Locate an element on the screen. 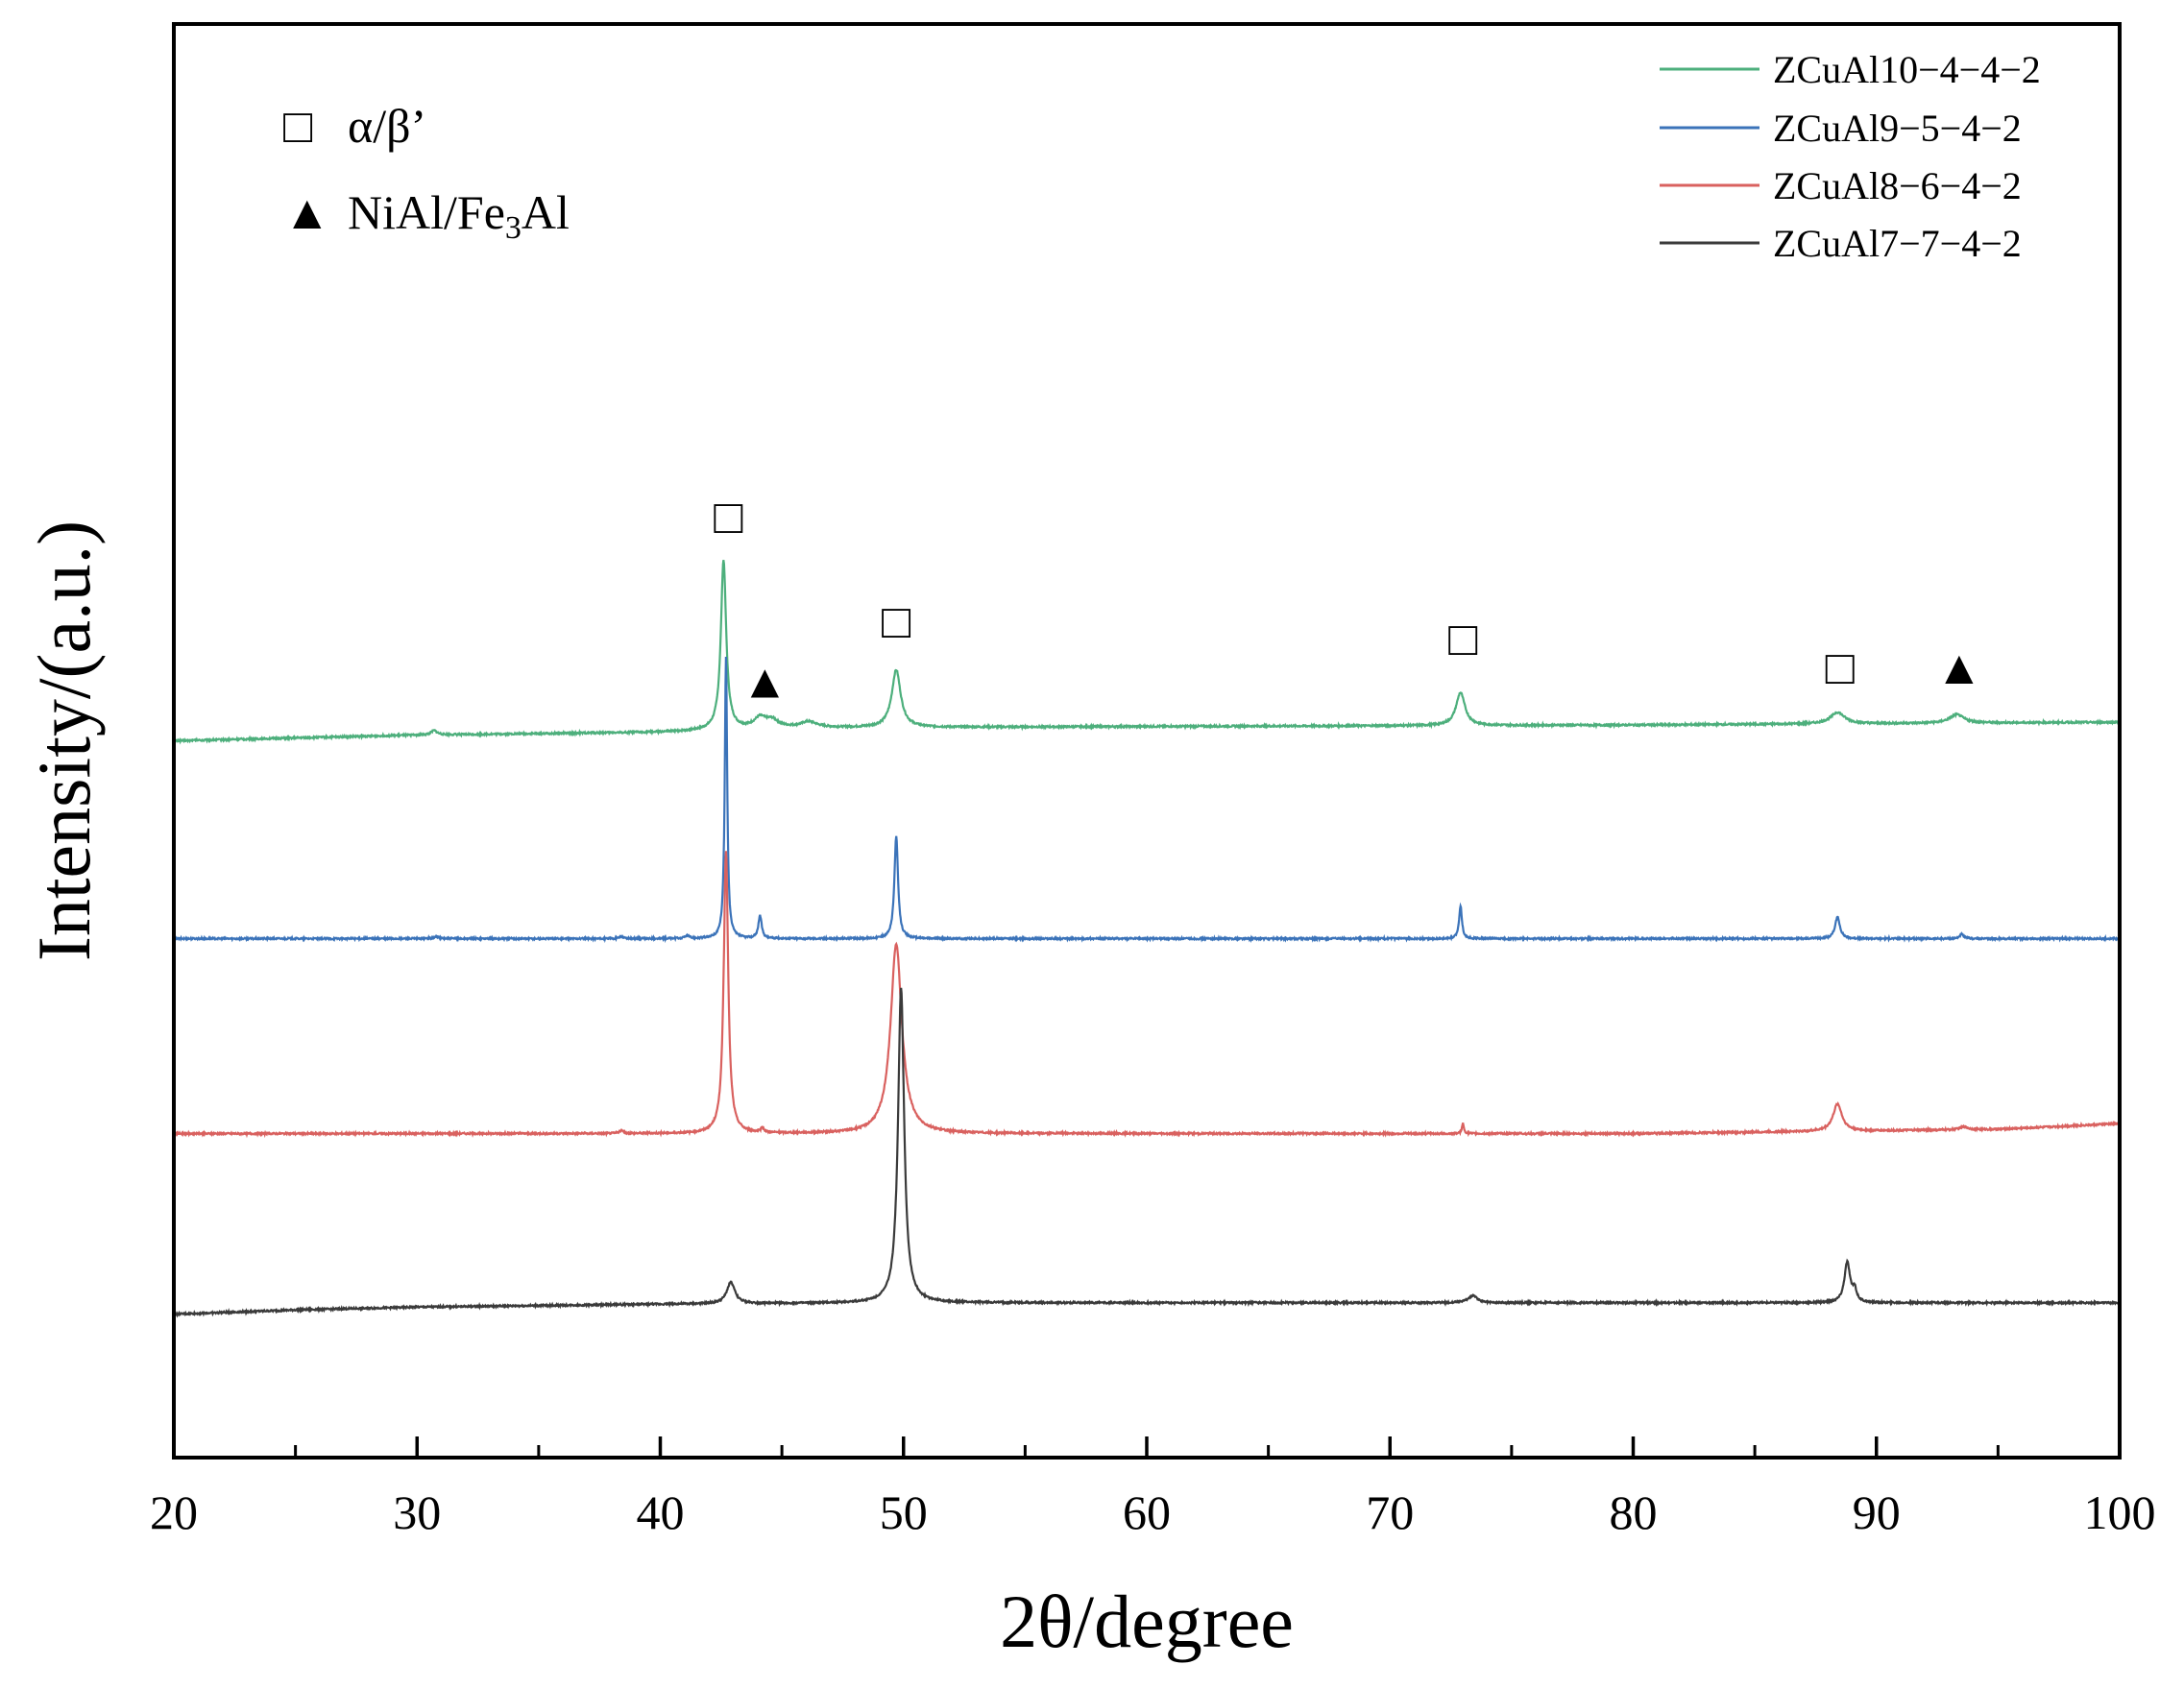 The image size is (2184, 1689). x-tick-label: 100 is located at coordinates (2120, 1512).